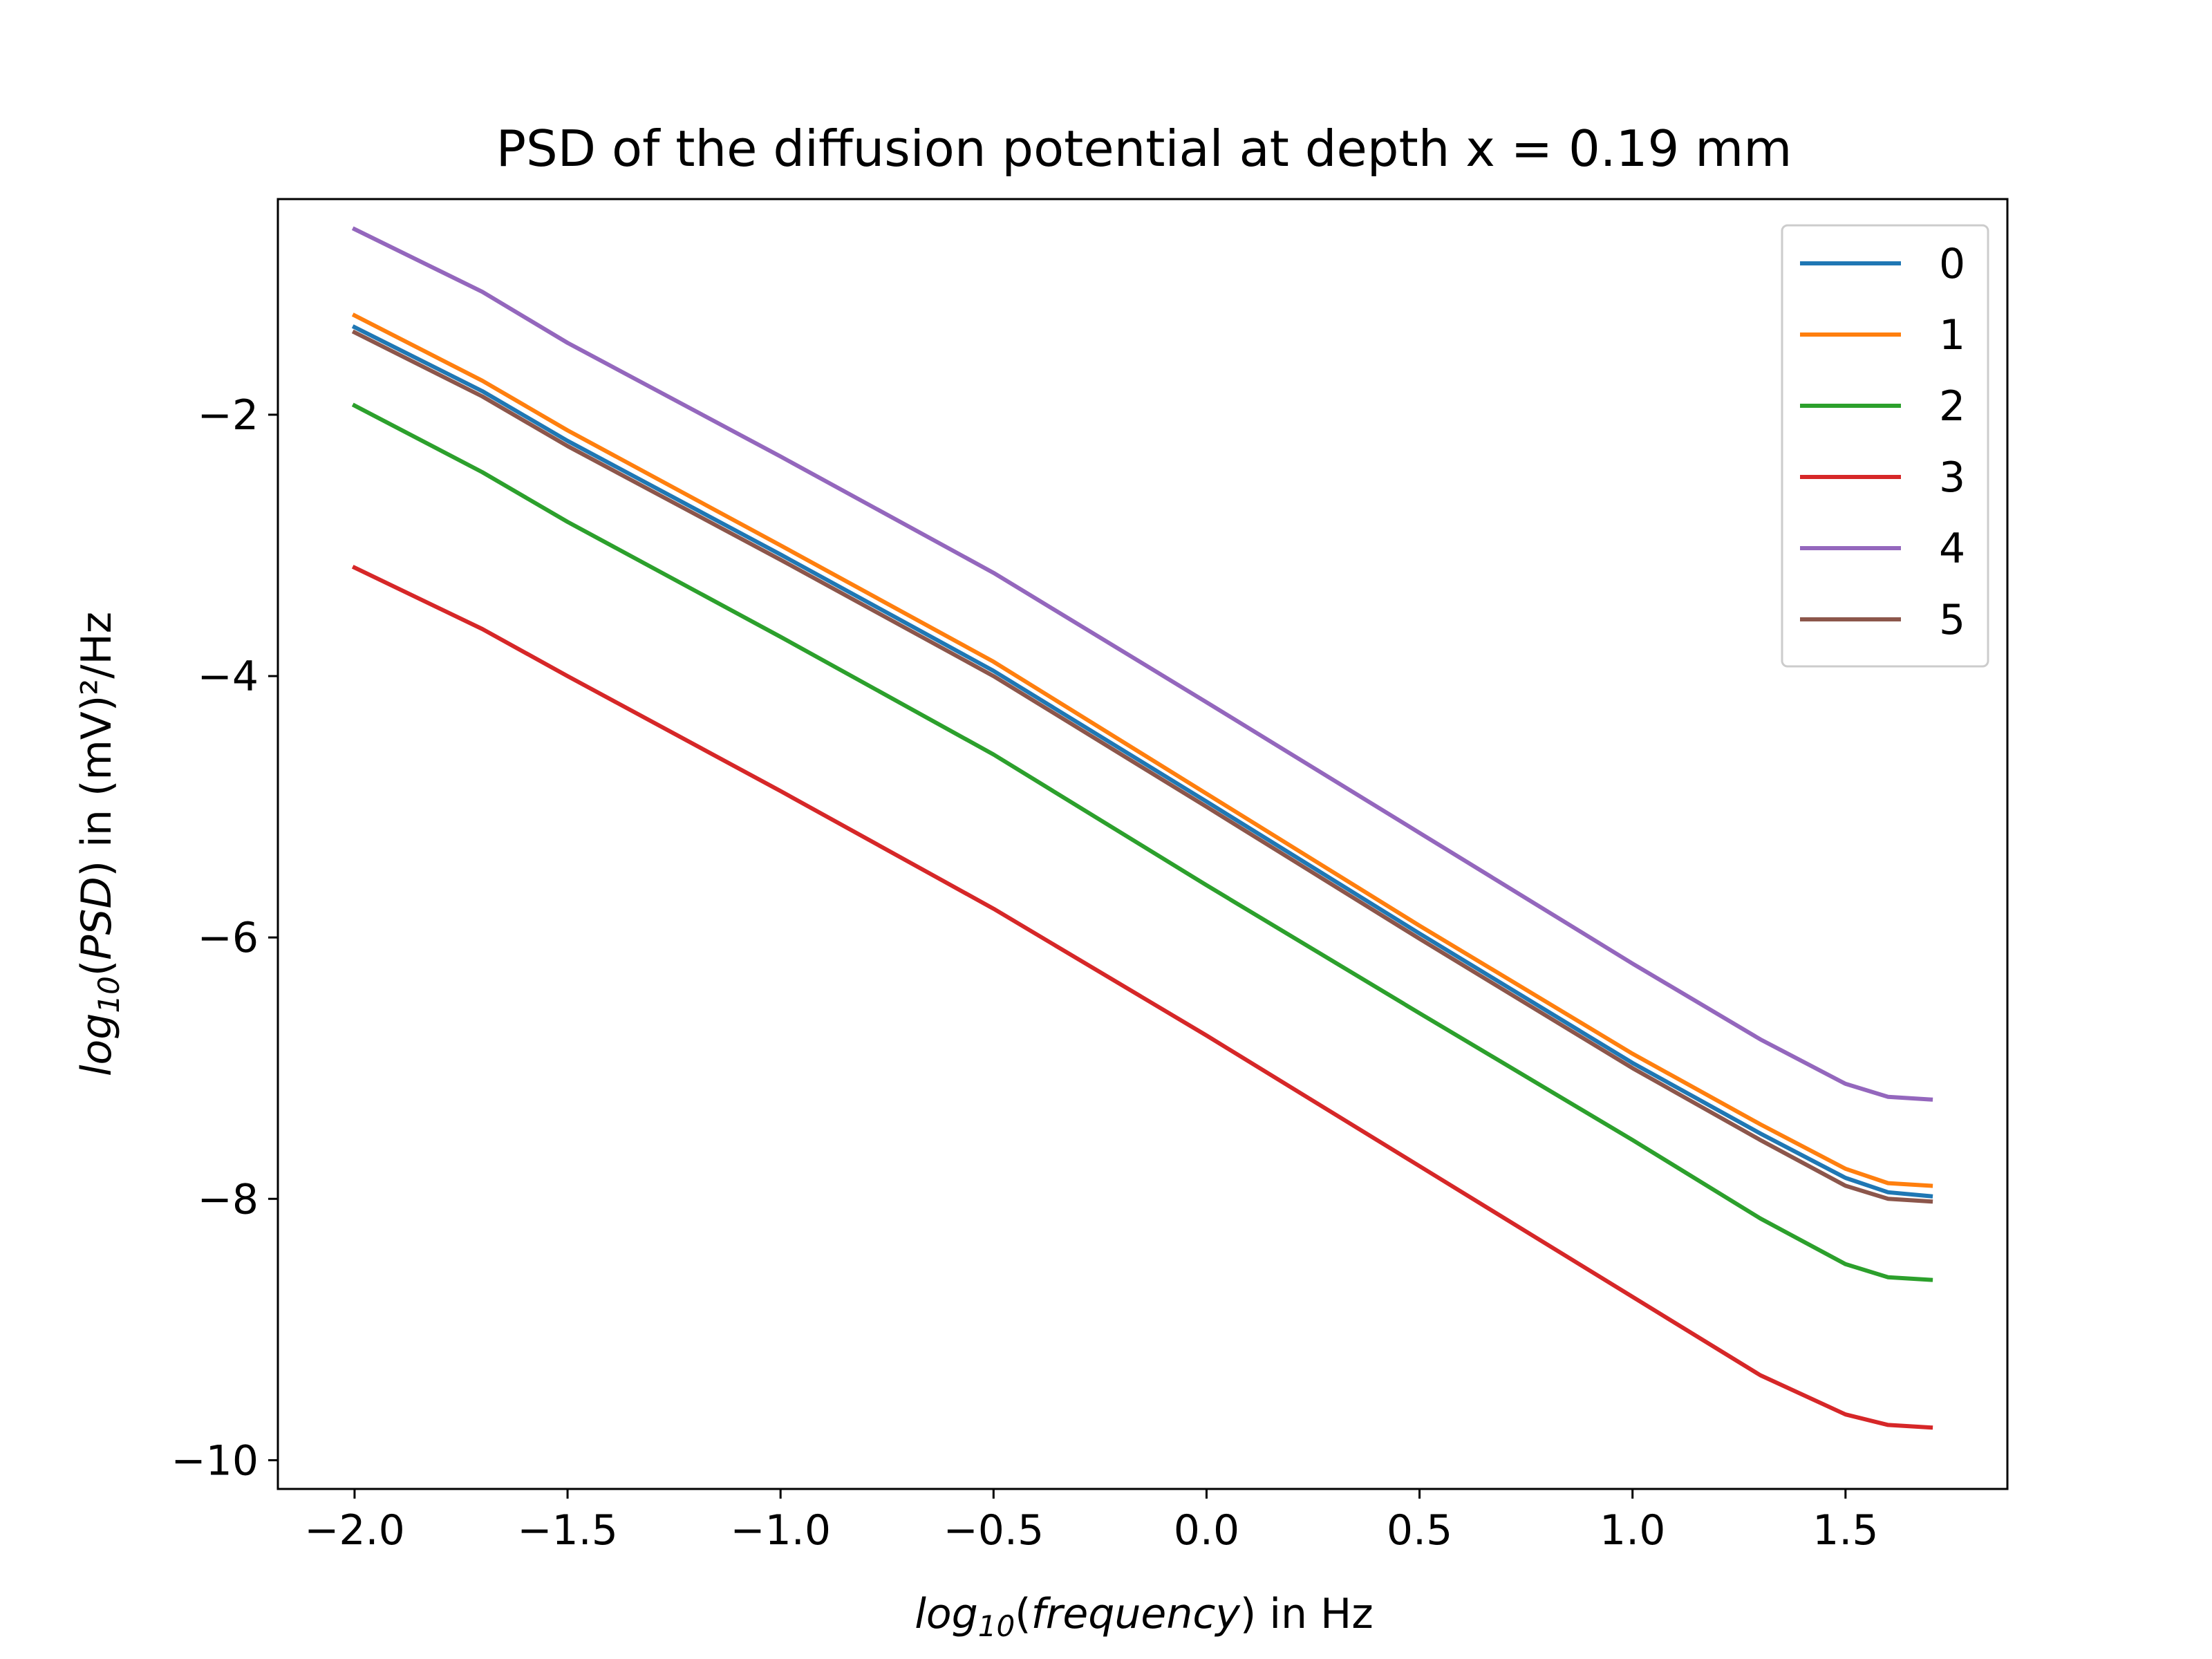 This screenshot has height=1659, width=2212. Describe the element at coordinates (1952, 406) in the screenshot. I see `legend-label-2: 2` at that location.